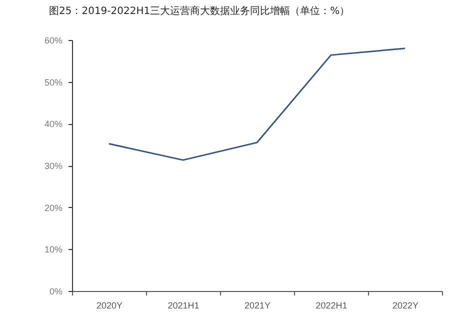 This screenshot has height=331, width=457. Describe the element at coordinates (199, 11) in the screenshot. I see `chart-title: 图25：2019-2022H1三大运营商大数据业务同比增幅（单位：%）` at that location.